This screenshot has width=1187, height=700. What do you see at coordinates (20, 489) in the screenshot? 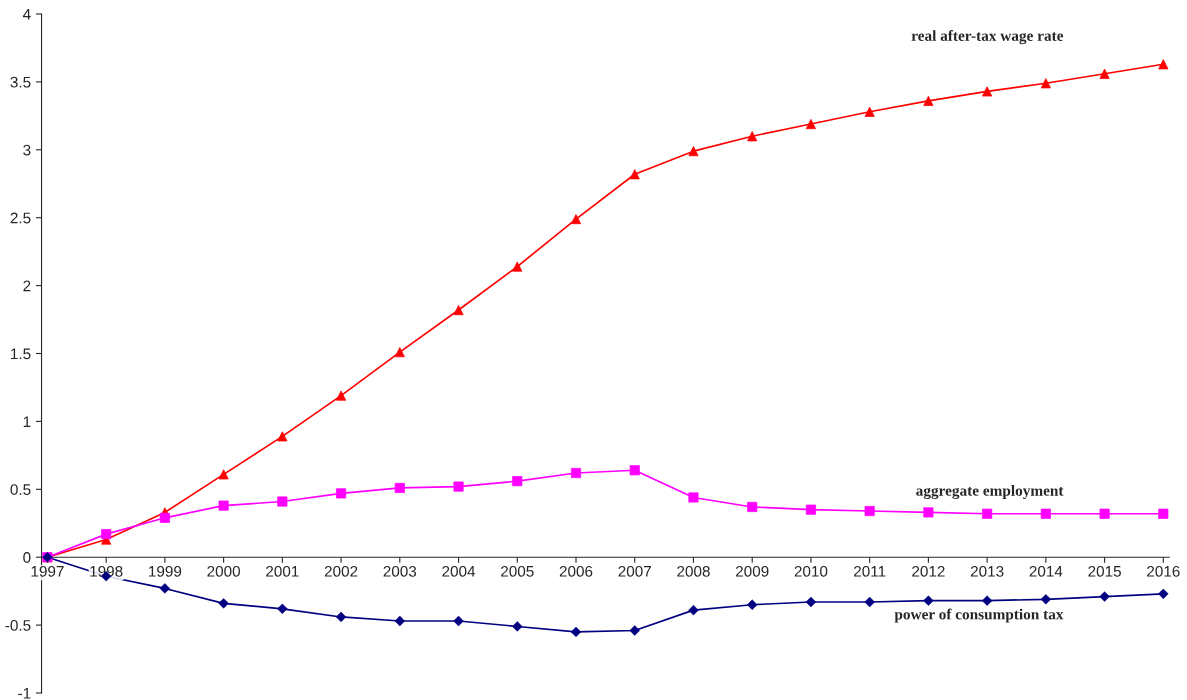
I see `y-tick-label: 0.5` at bounding box center [20, 489].